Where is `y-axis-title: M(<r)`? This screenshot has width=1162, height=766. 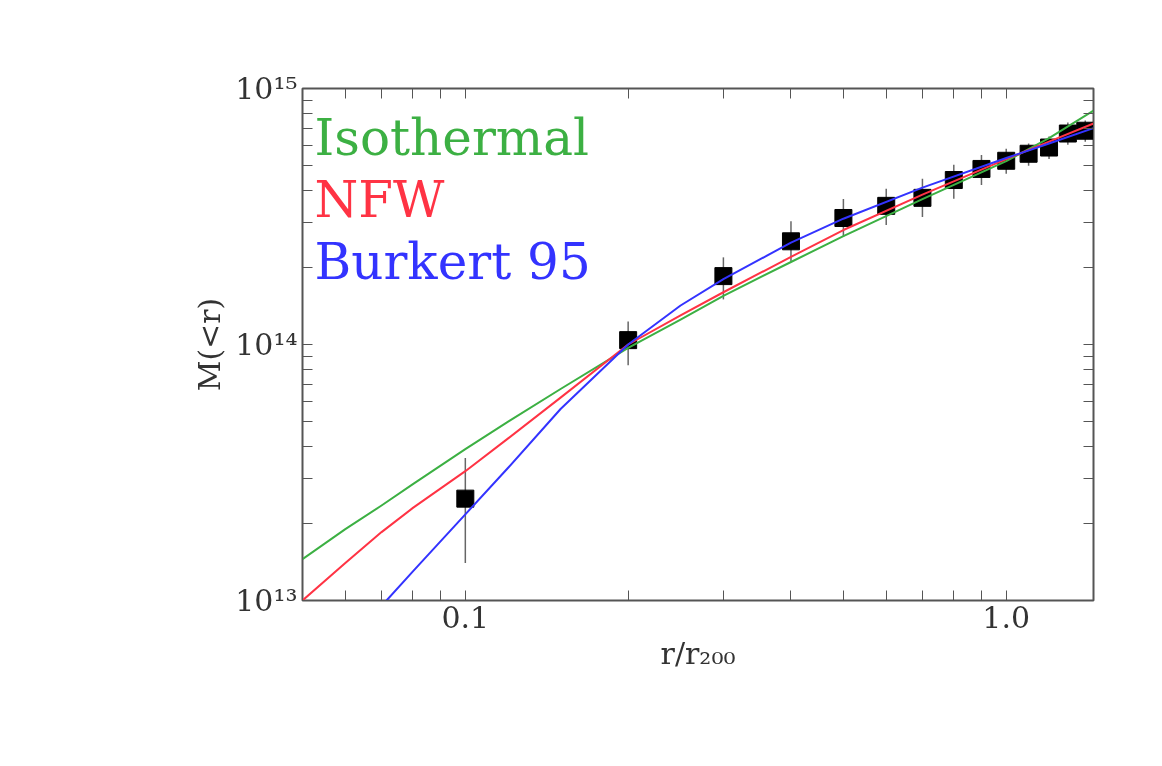 y-axis-title: M(<r) is located at coordinates (210, 344).